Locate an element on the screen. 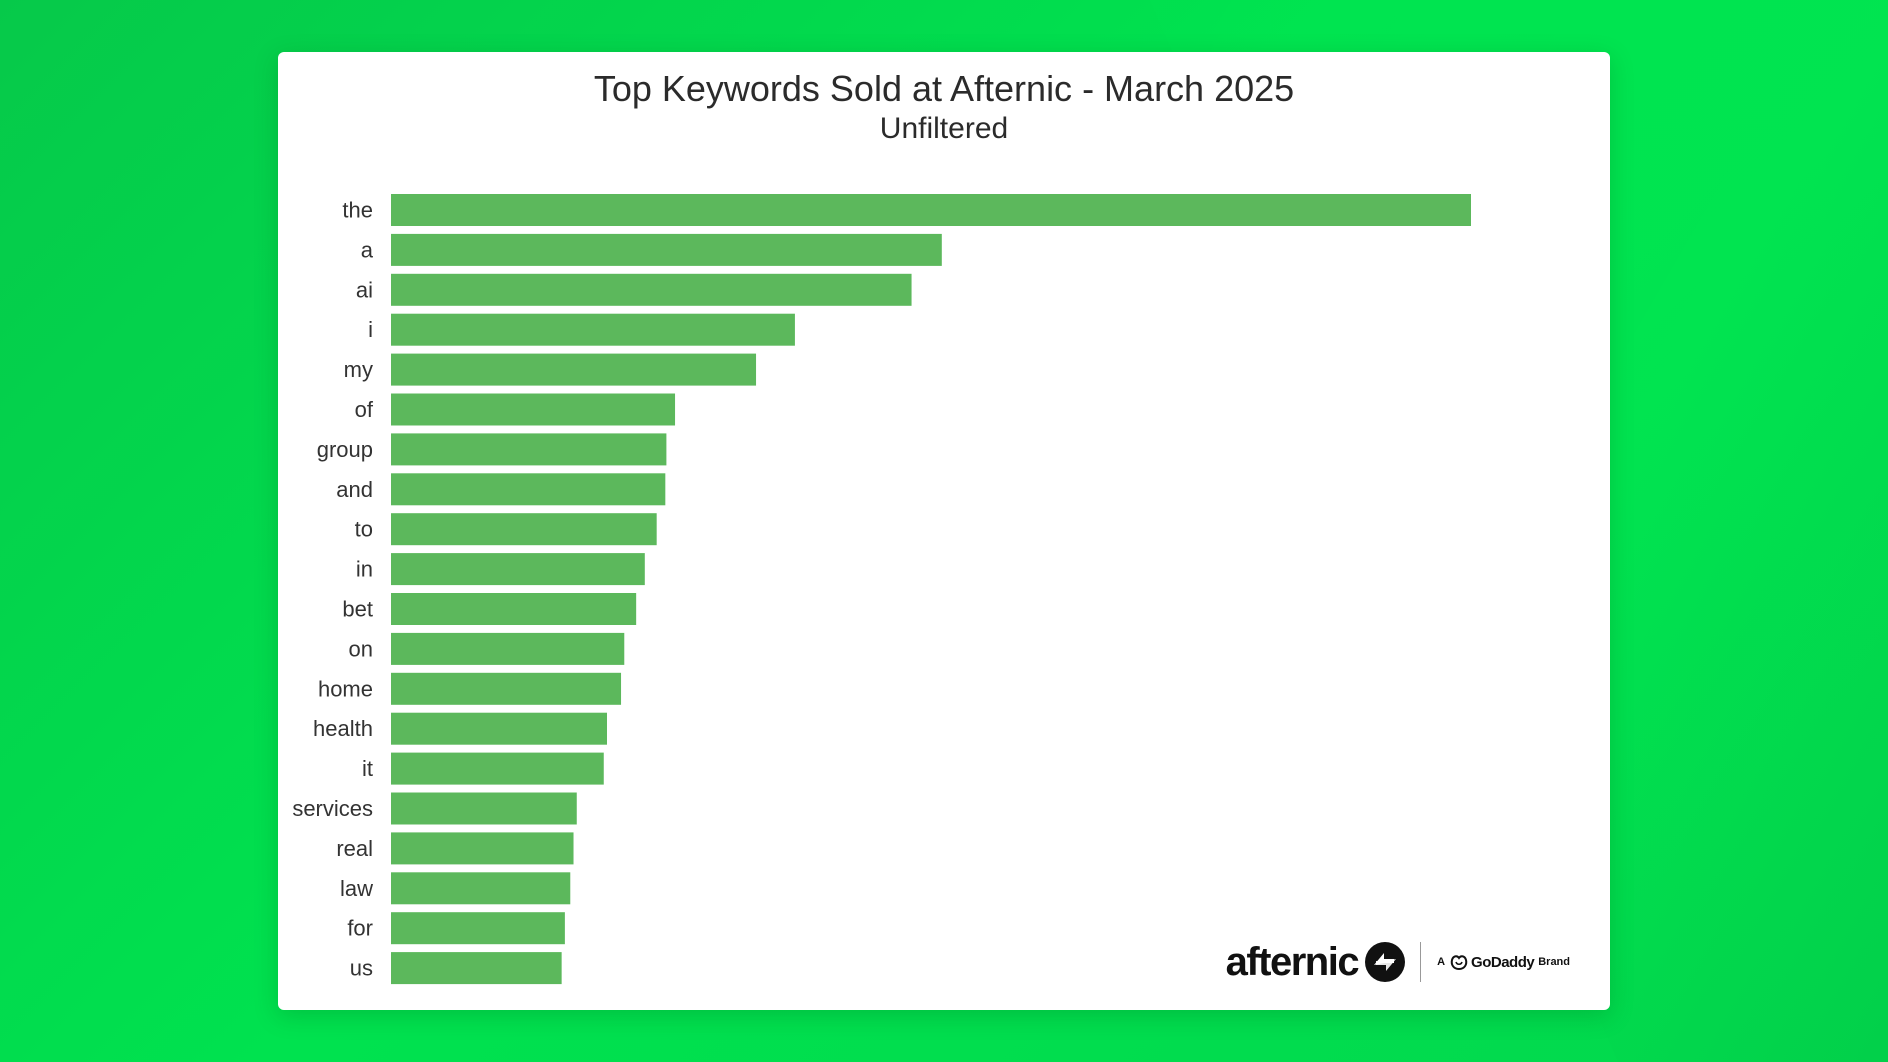  category-label-ai: ai is located at coordinates (364, 289).